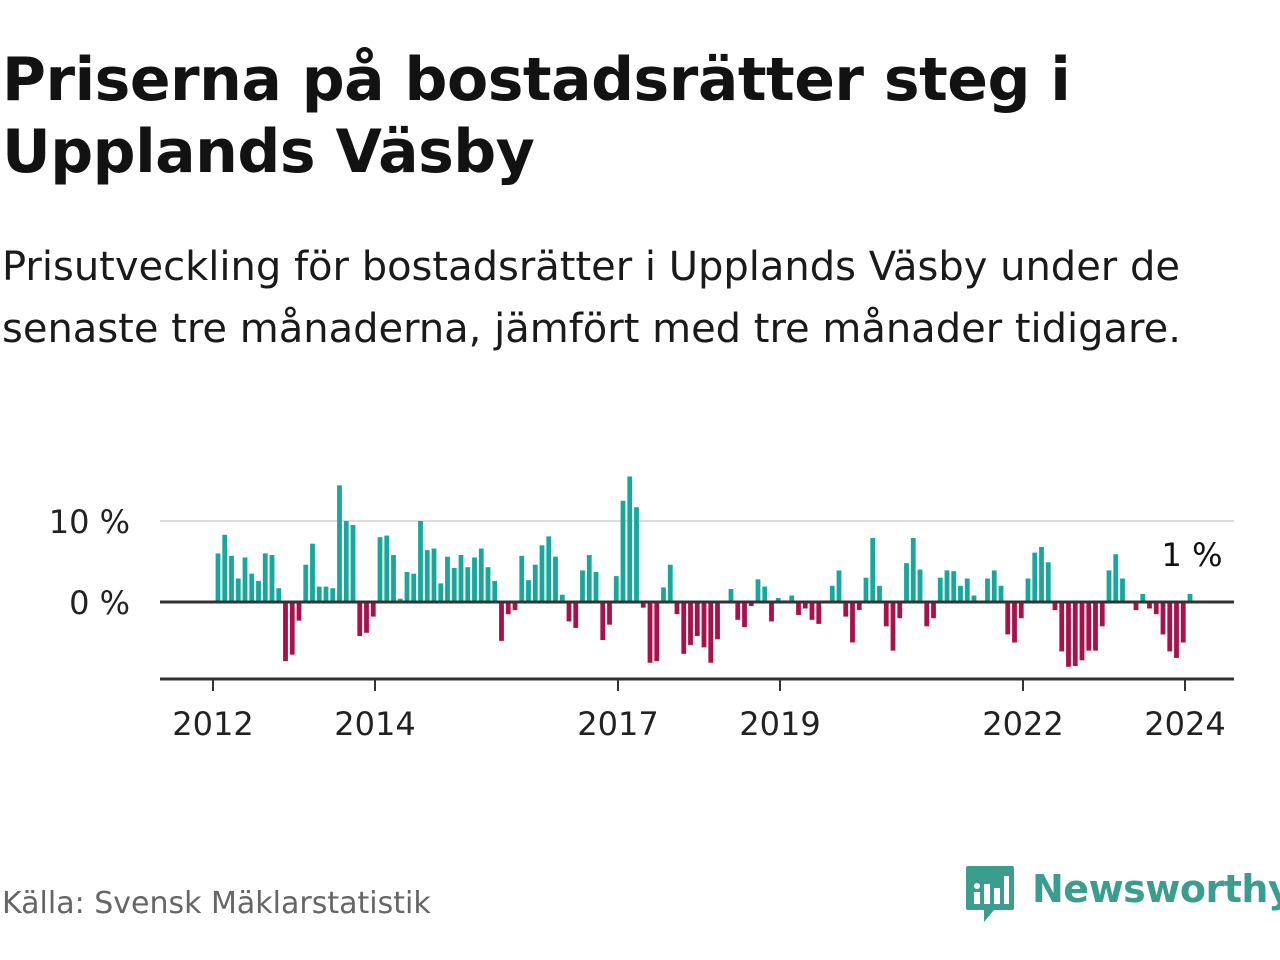 Image resolution: width=1280 pixels, height=960 pixels. I want to click on last-value-label: 1 %, so click(1192, 555).